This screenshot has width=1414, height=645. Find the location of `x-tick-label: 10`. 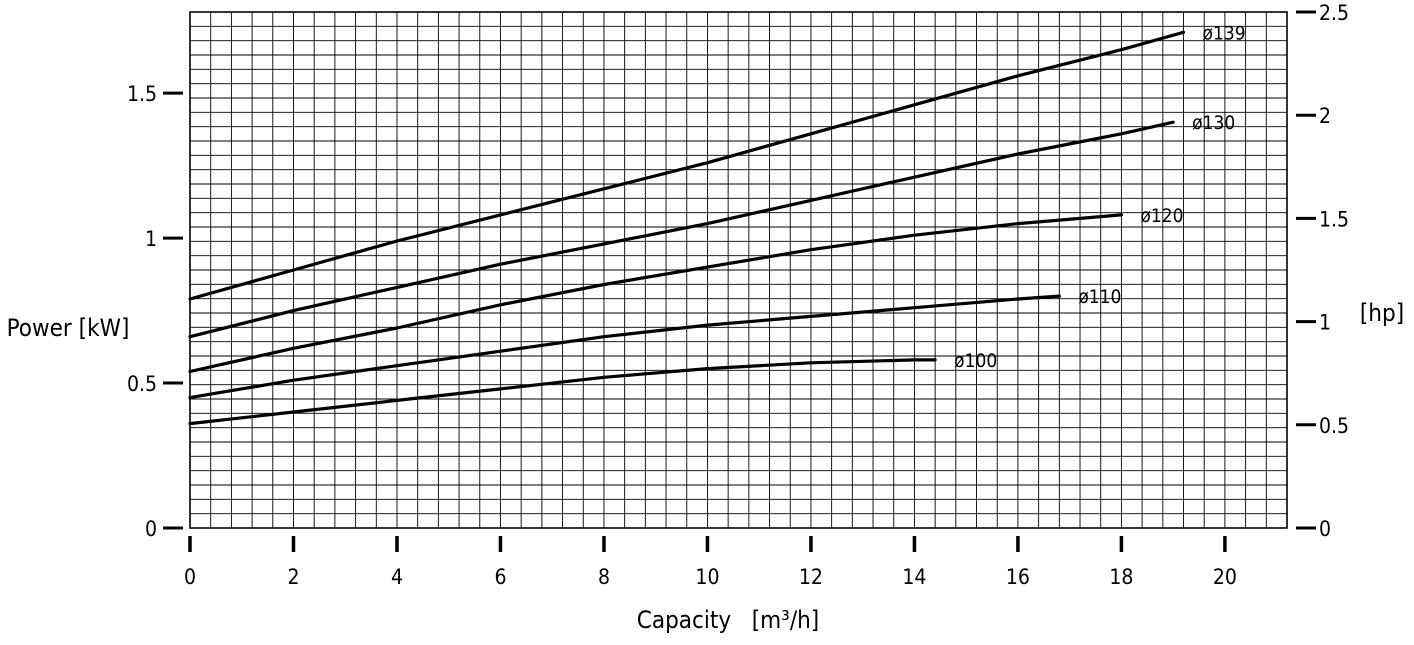

x-tick-label: 10 is located at coordinates (707, 577).